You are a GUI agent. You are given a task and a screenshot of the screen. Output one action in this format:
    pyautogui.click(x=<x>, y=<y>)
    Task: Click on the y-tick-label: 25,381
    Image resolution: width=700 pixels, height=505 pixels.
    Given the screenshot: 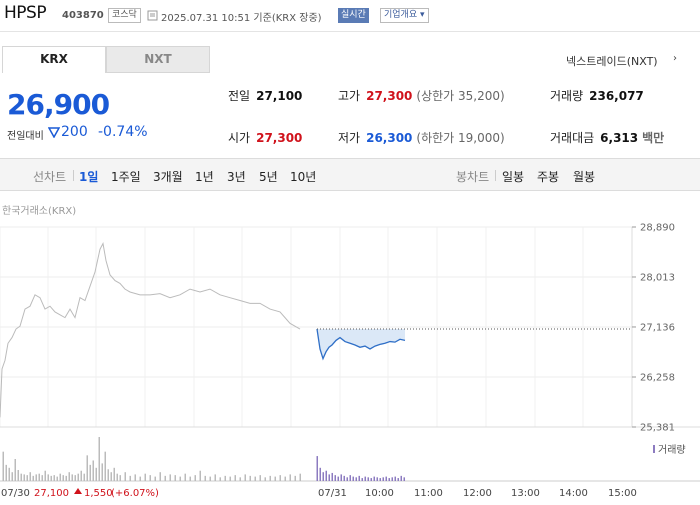 What is the action you would take?
    pyautogui.click(x=657, y=428)
    